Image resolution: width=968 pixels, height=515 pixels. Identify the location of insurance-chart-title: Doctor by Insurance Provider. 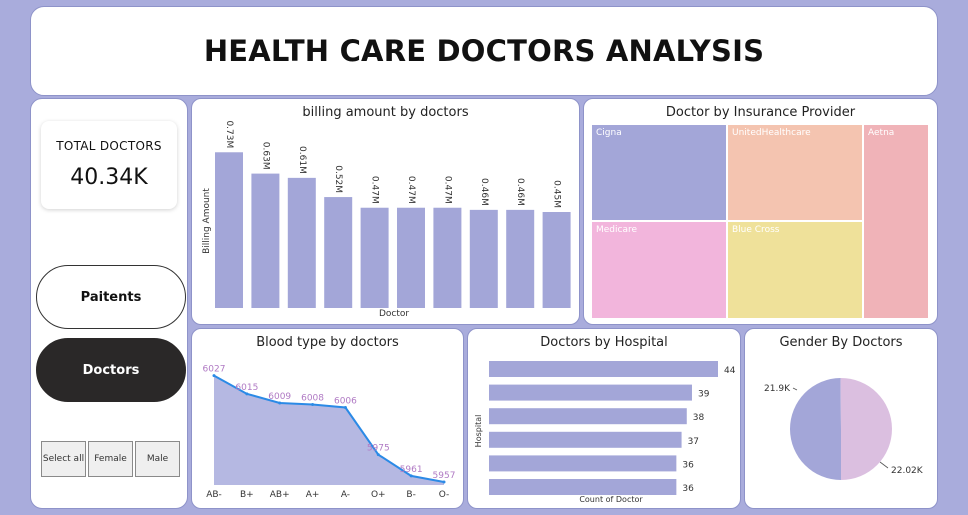
(760, 112).